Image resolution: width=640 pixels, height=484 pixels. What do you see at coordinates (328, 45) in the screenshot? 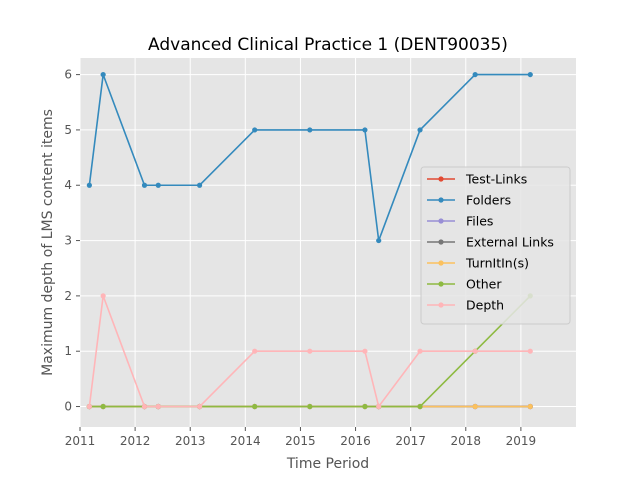
I see `chart-title: Advanced Clinical Practice 1 (DENT90035)` at bounding box center [328, 45].